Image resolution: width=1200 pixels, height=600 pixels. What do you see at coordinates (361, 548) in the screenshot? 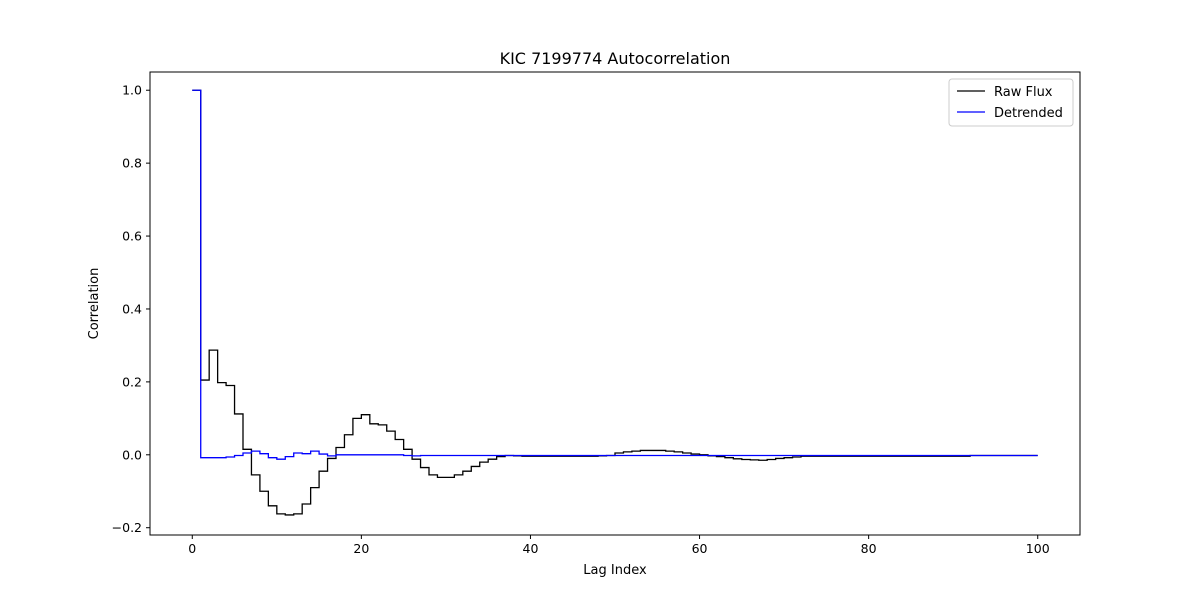
I see `x-tick-label: 20` at bounding box center [361, 548].